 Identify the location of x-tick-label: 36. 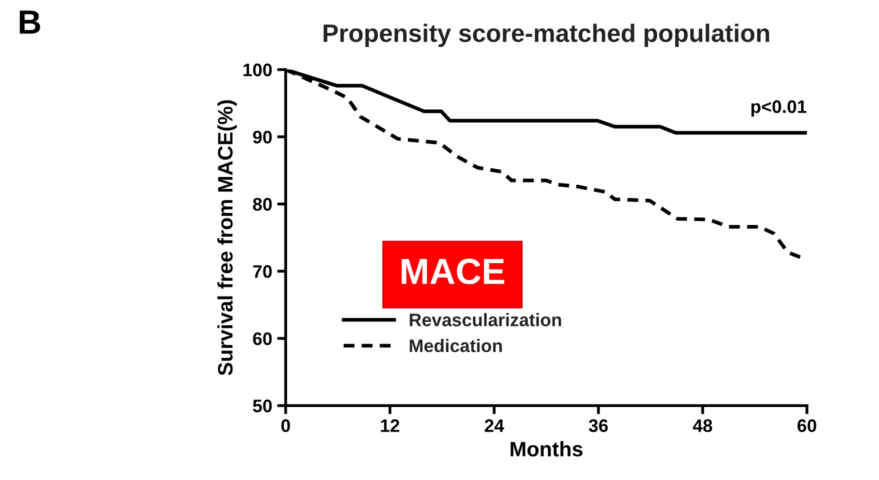
(598, 425).